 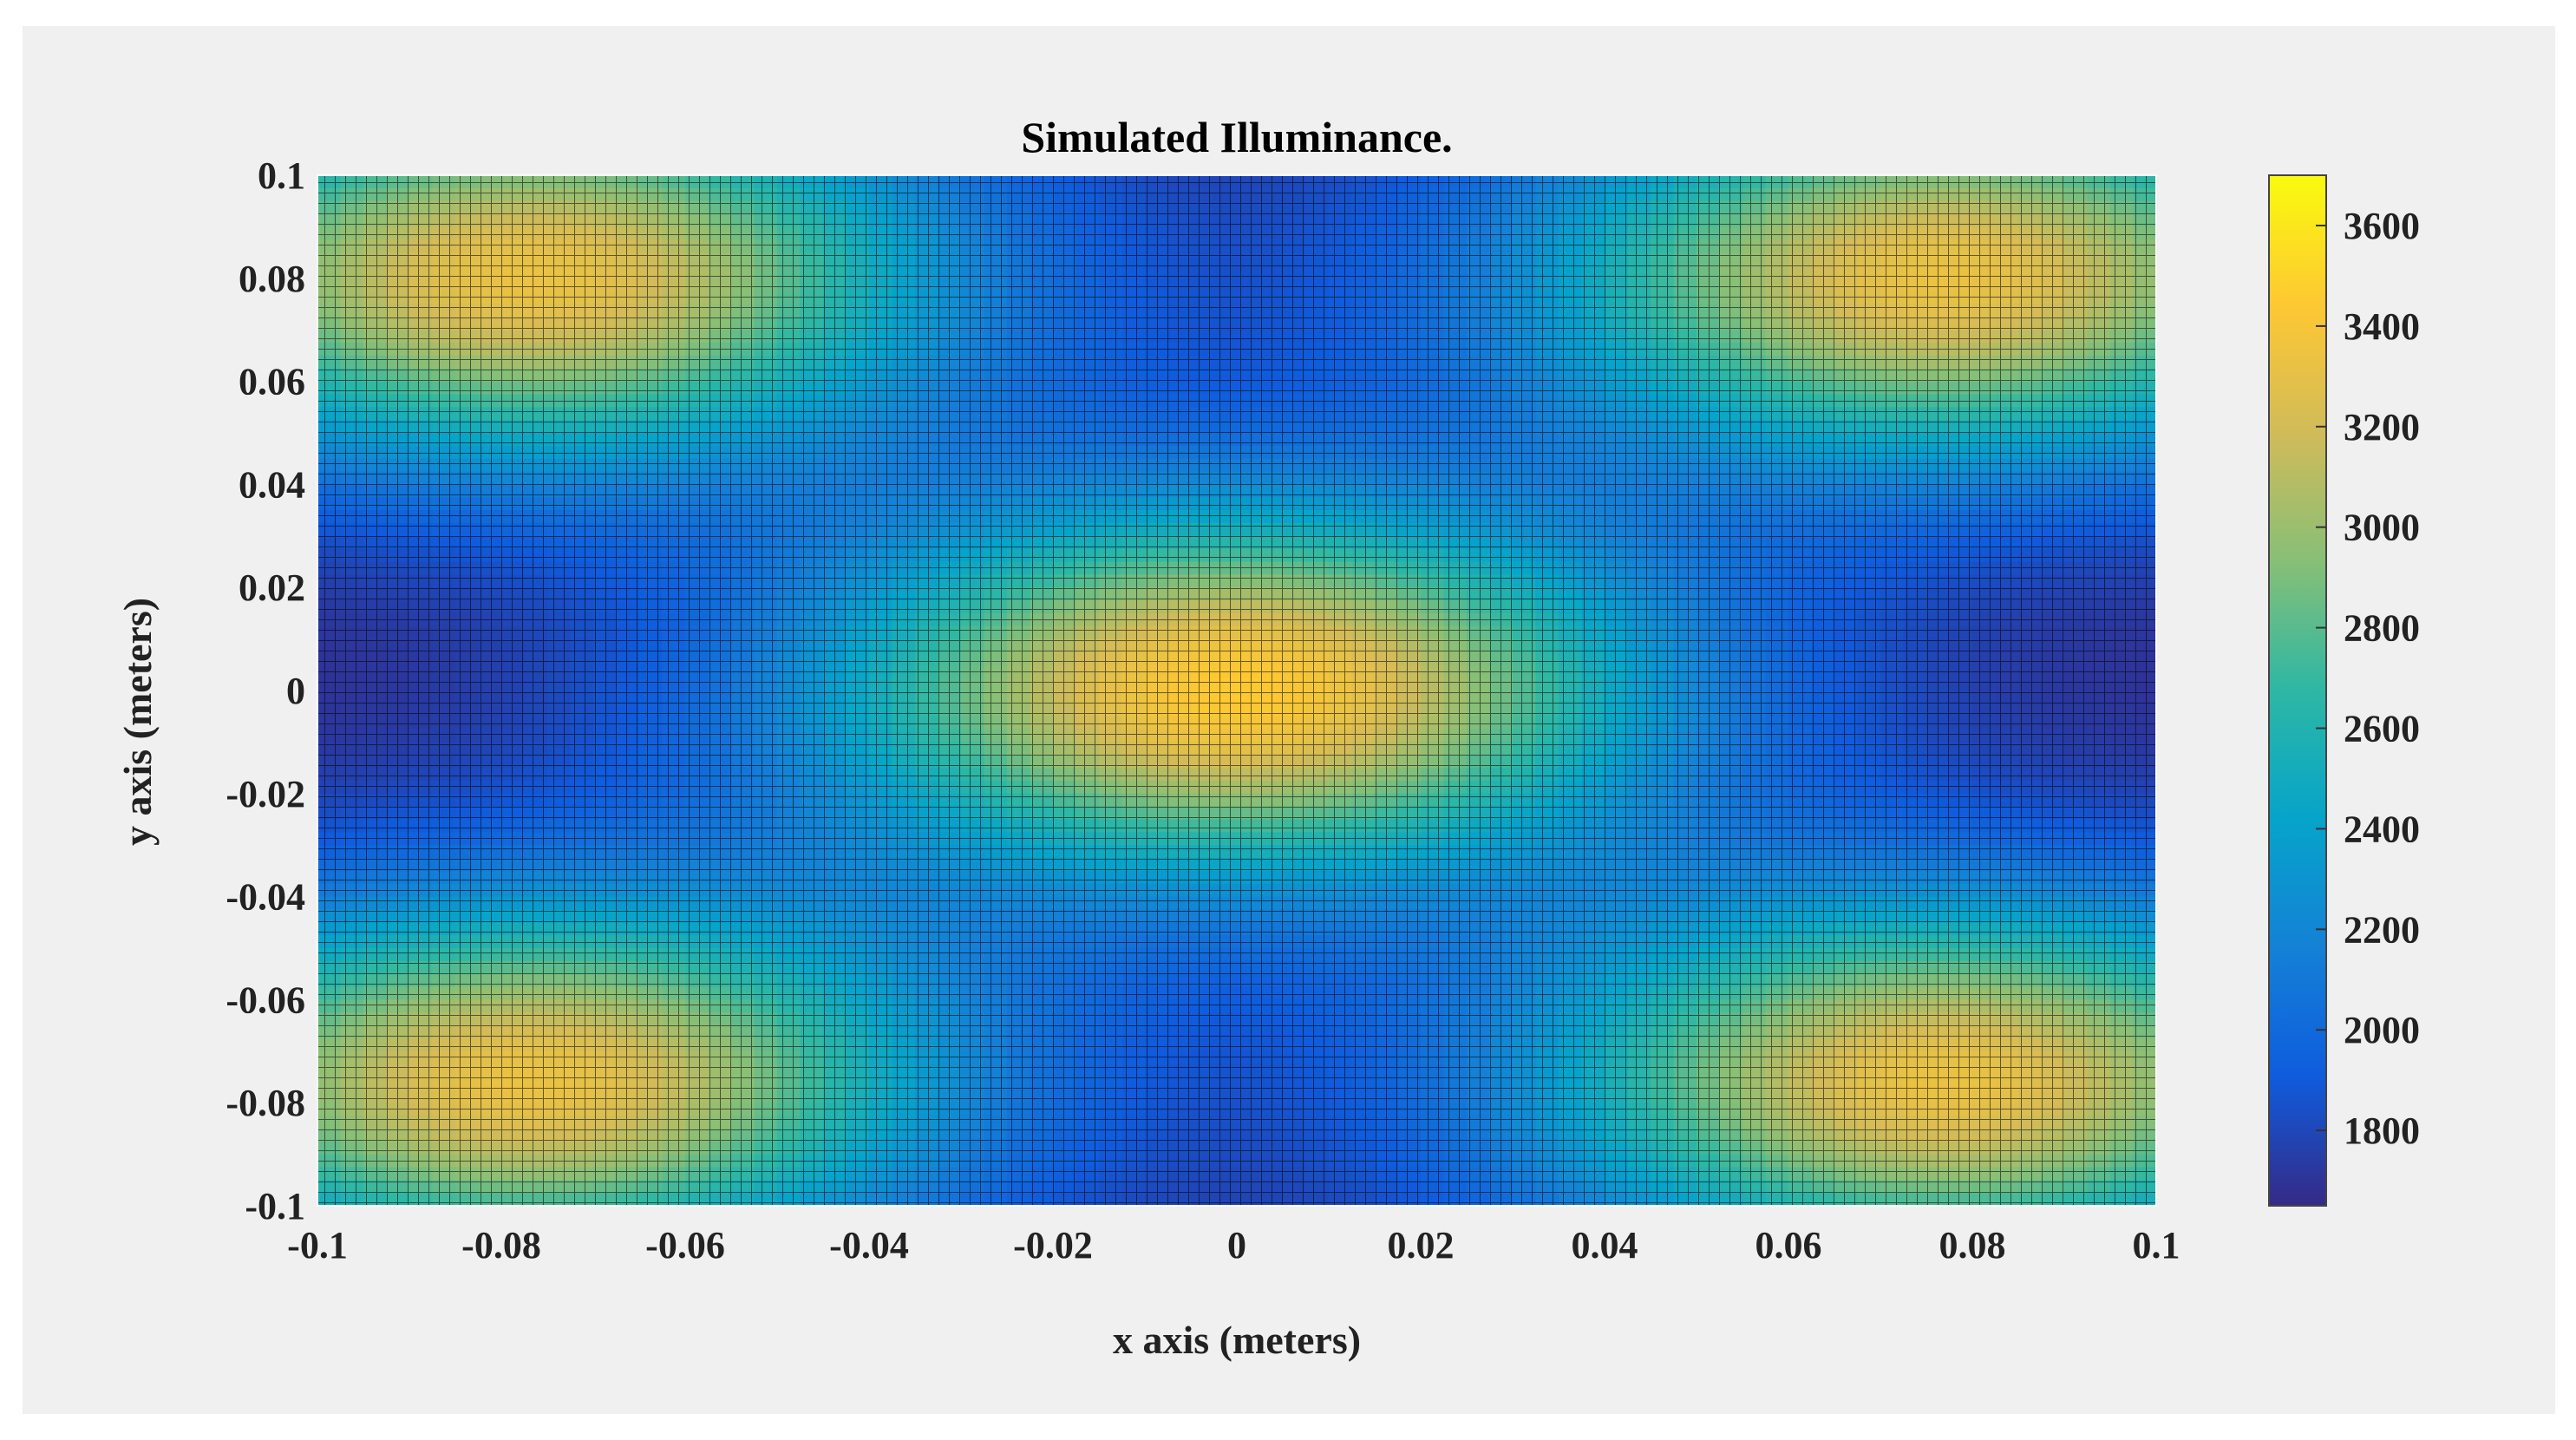 What do you see at coordinates (1236, 137) in the screenshot?
I see `chart-title: Simulated Illuminance.` at bounding box center [1236, 137].